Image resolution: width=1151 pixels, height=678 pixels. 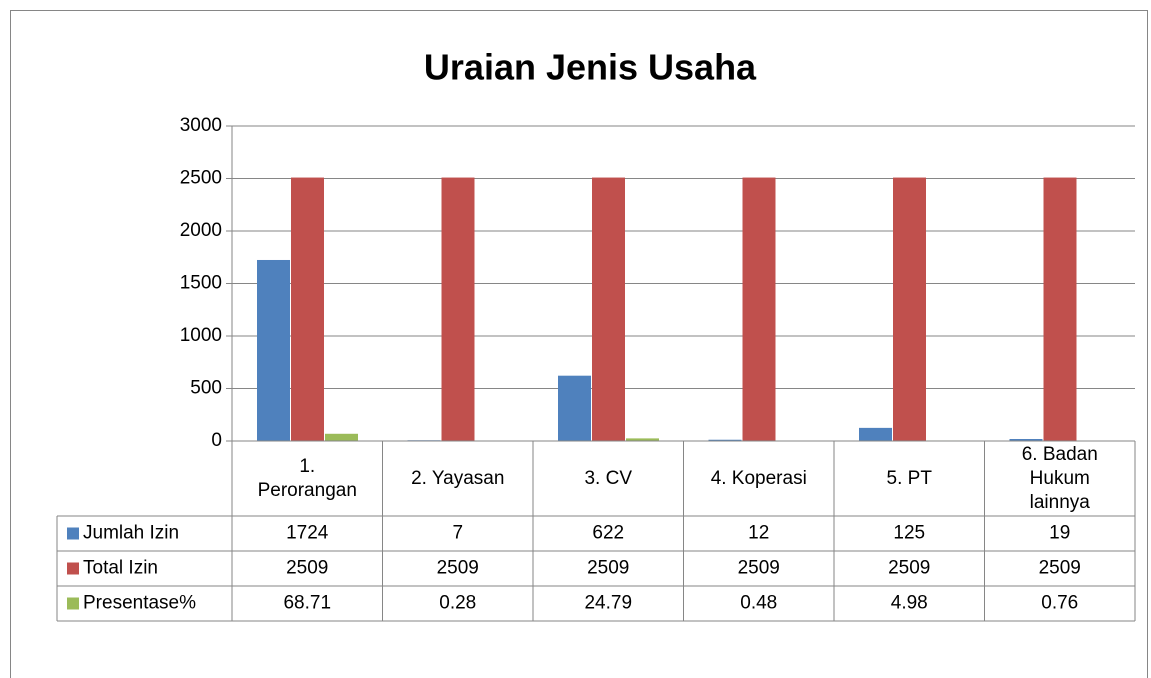 What do you see at coordinates (458, 478) in the screenshot?
I see `x-tick-label: 2. Yayasan` at bounding box center [458, 478].